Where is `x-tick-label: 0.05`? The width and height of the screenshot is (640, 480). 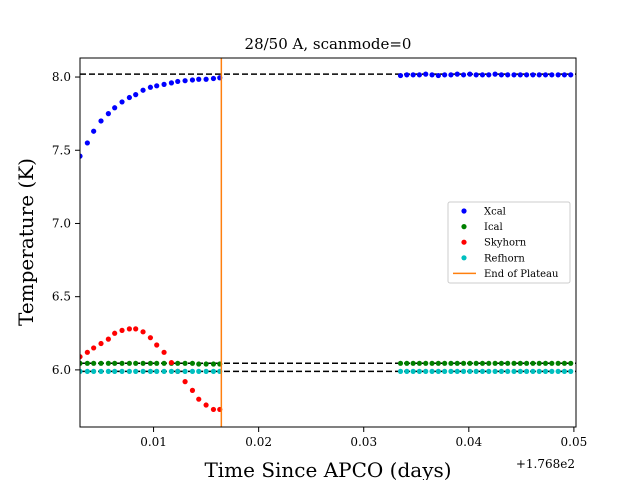 x-tick-label: 0.05 is located at coordinates (574, 442).